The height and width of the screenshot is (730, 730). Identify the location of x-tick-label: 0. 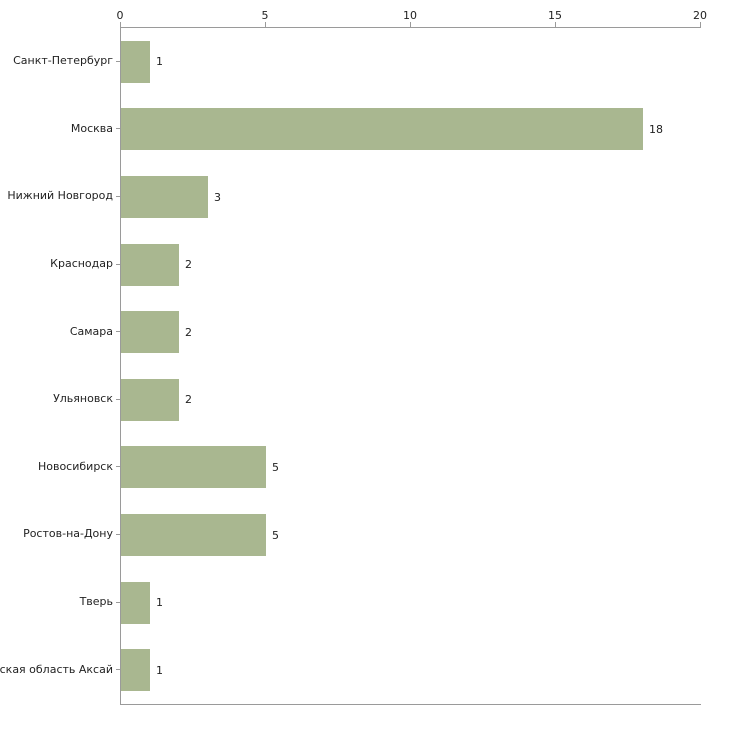
(120, 15).